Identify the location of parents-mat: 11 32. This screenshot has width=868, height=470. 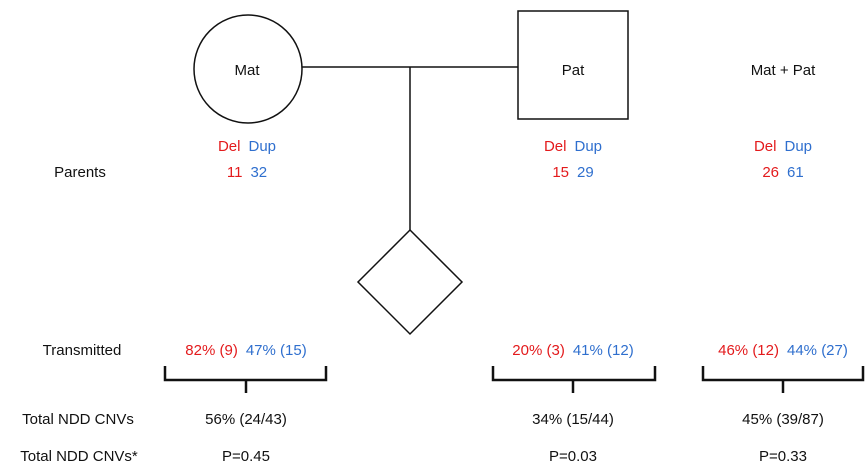
(247, 173).